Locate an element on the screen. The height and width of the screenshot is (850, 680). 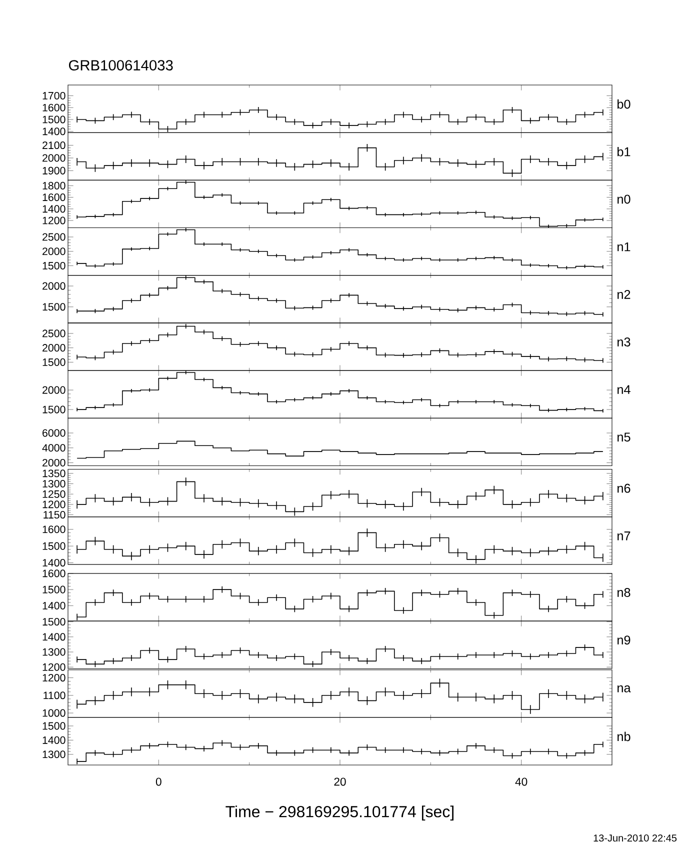
legend-label: b0 is located at coordinates (624, 104).